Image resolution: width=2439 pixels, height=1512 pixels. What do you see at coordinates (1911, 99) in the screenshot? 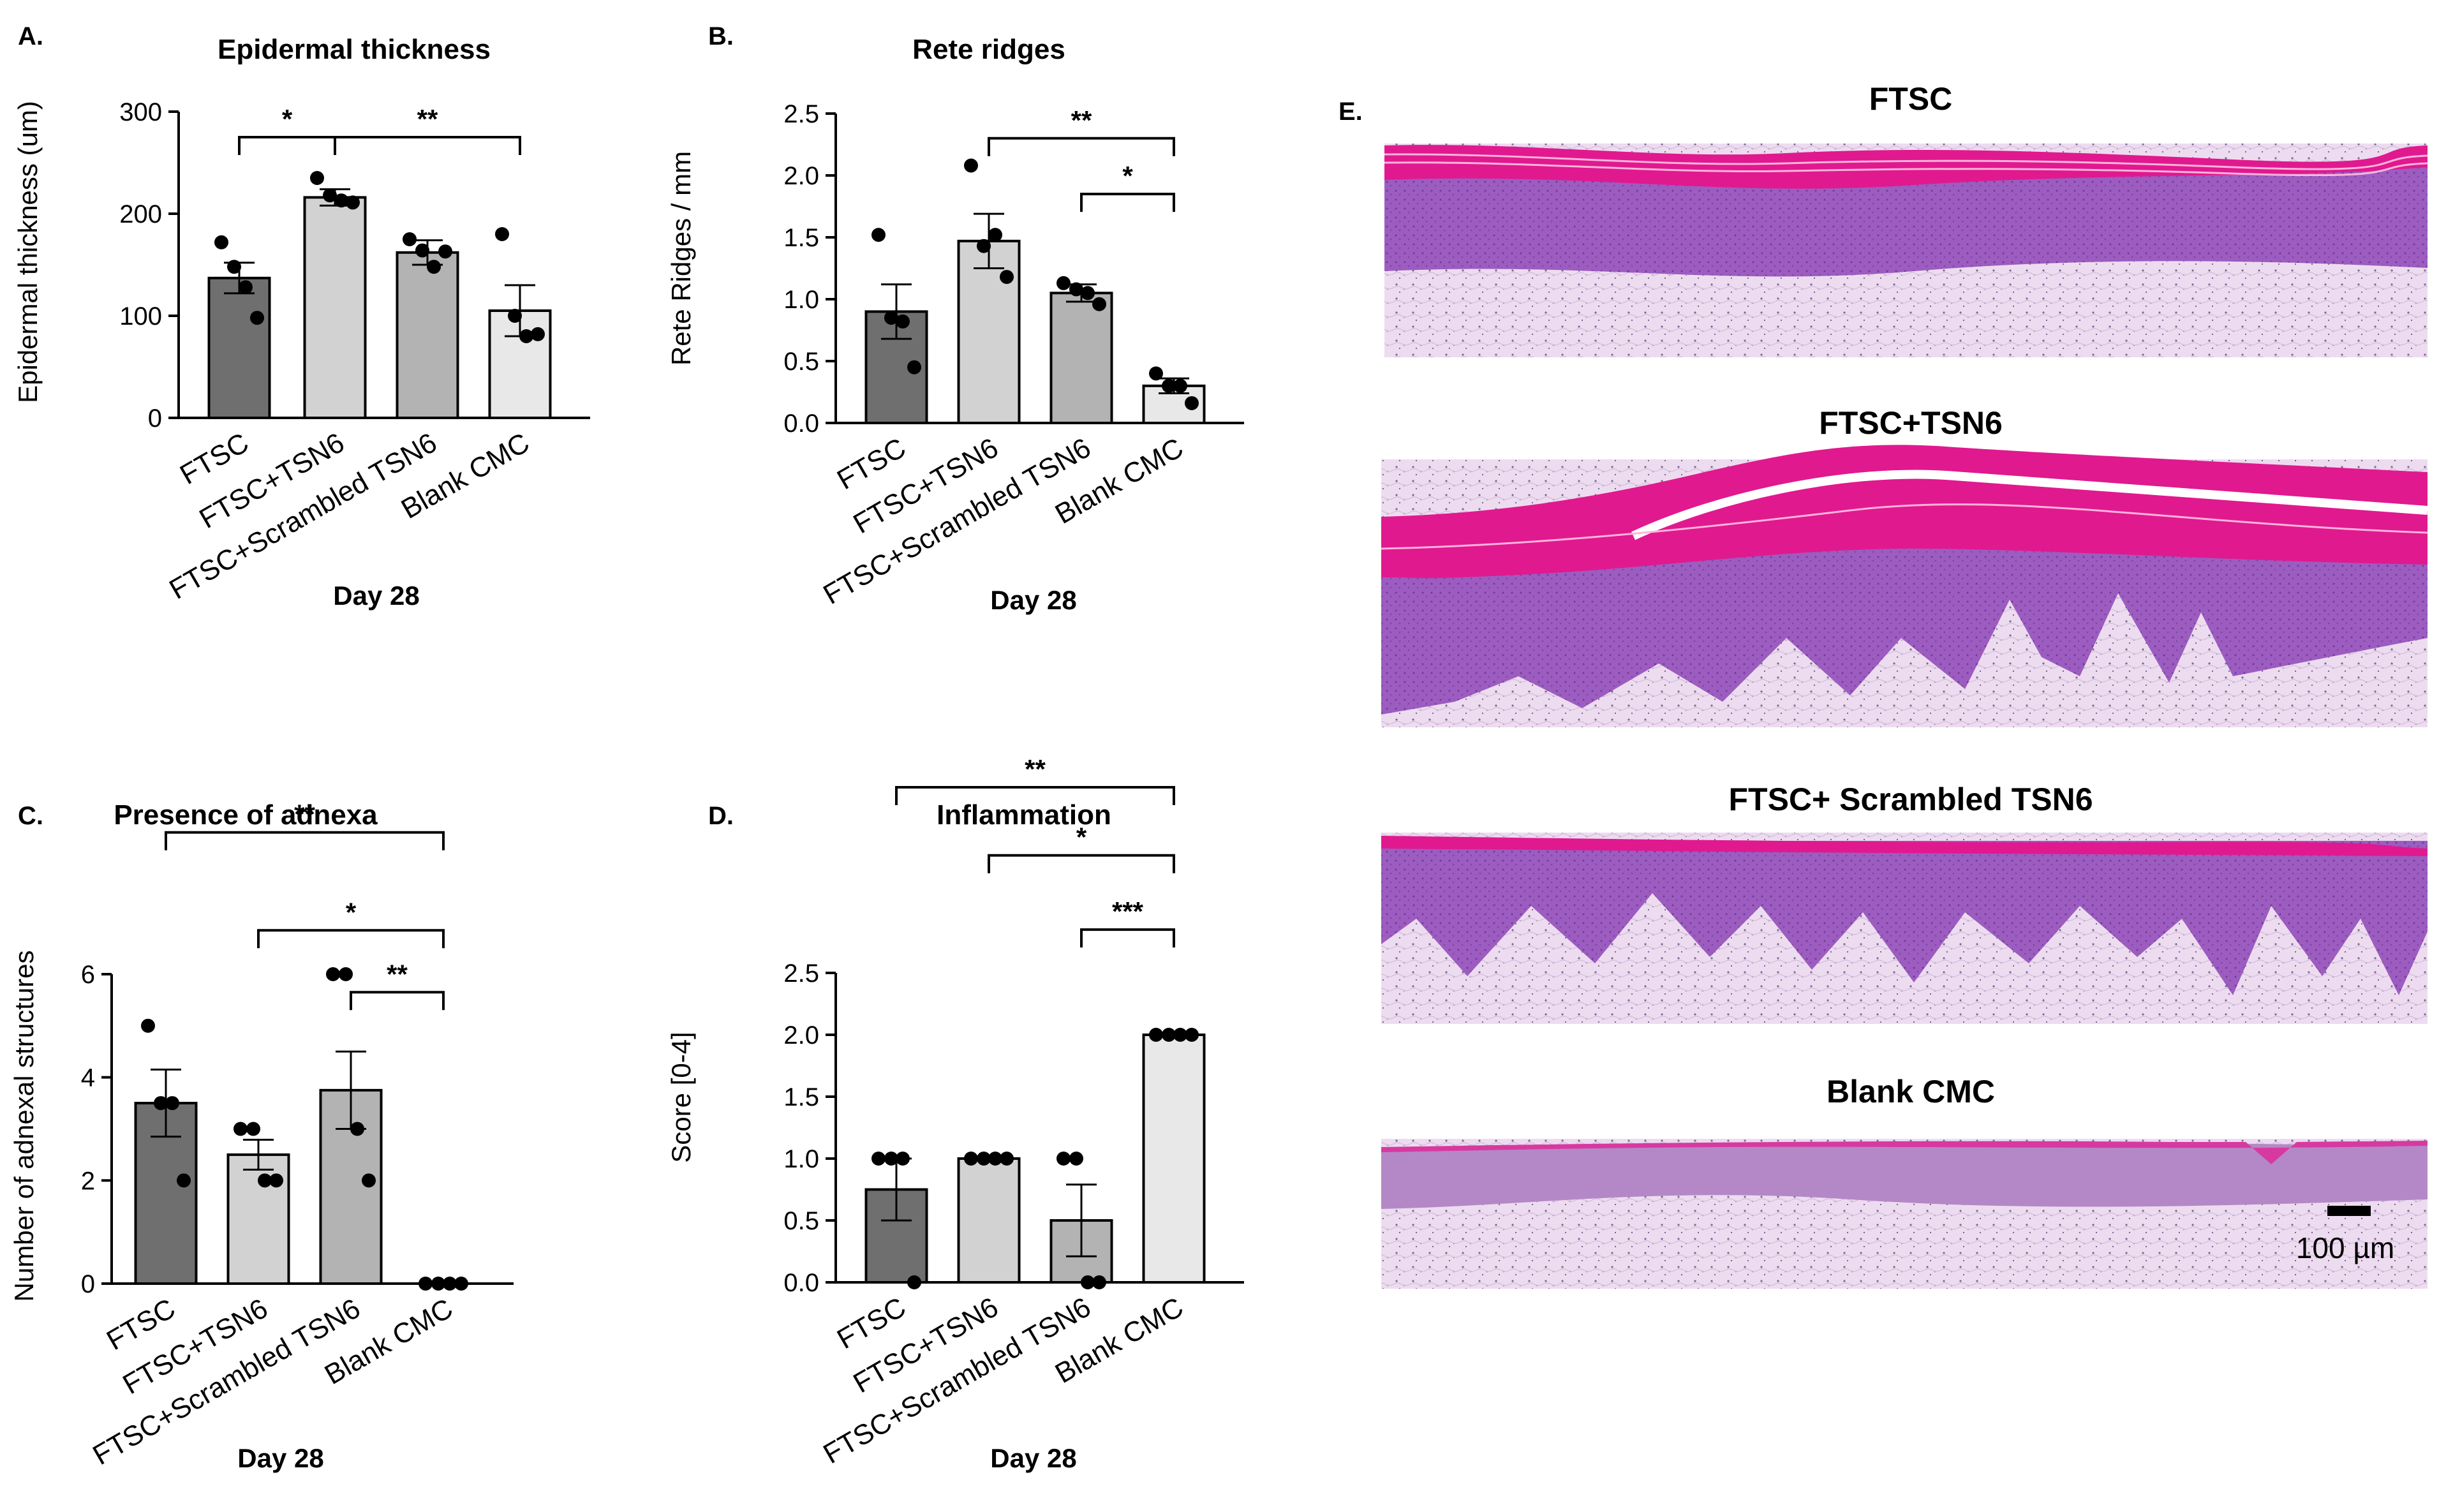
I see `histology-title-ftsc: FTSC` at bounding box center [1911, 99].